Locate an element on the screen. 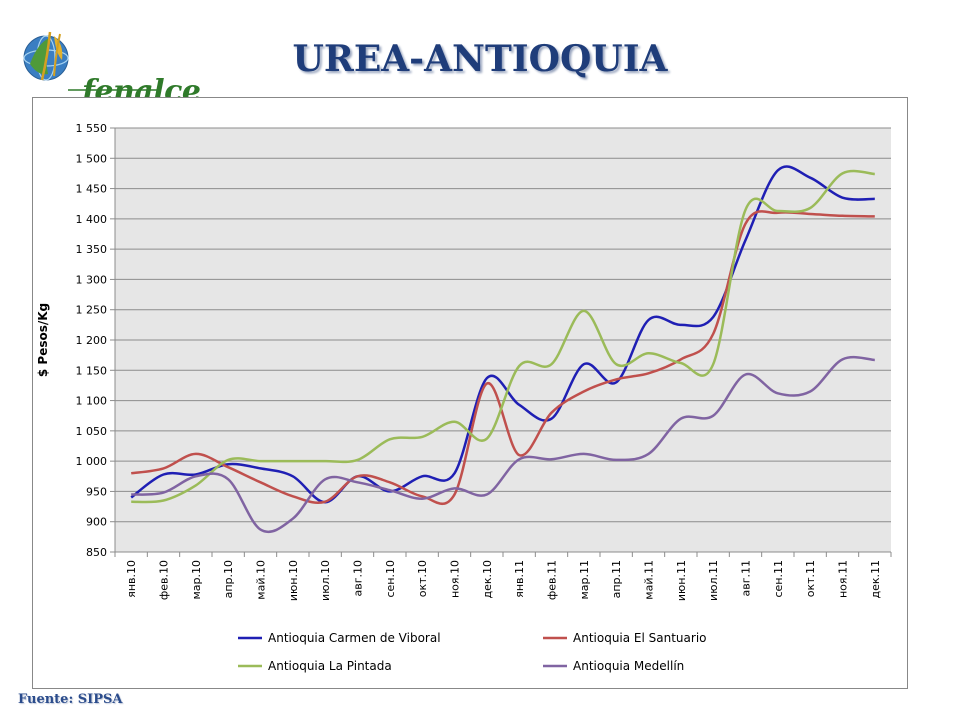 This screenshot has height=720, width=960. x-tick-label: июл.10 is located at coordinates (325, 580).